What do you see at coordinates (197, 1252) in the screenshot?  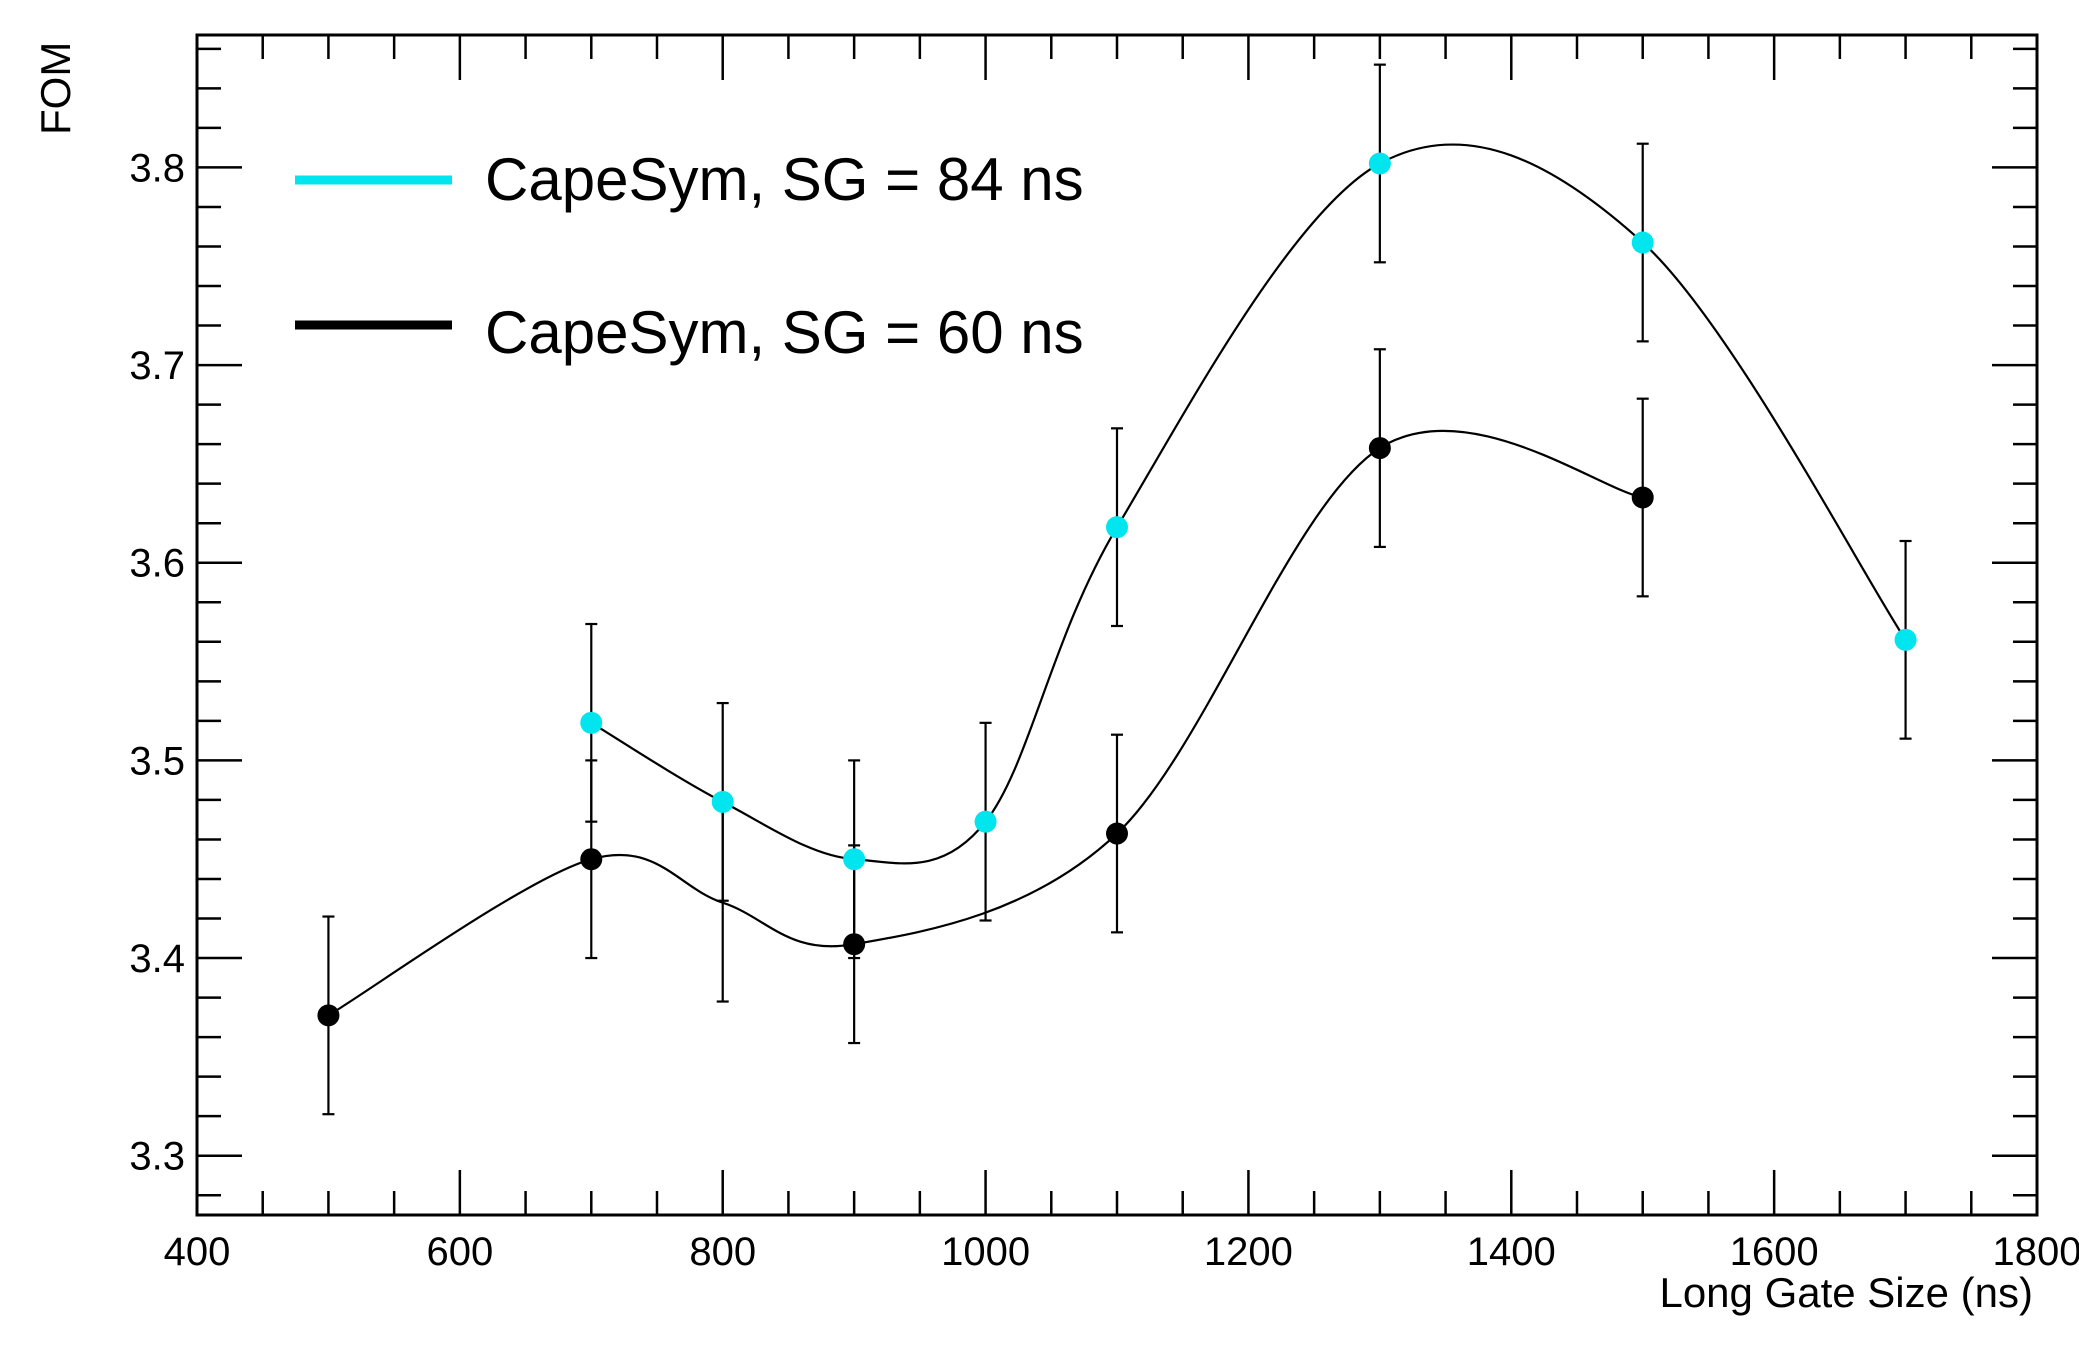 I see `x-tick-label: 400` at bounding box center [197, 1252].